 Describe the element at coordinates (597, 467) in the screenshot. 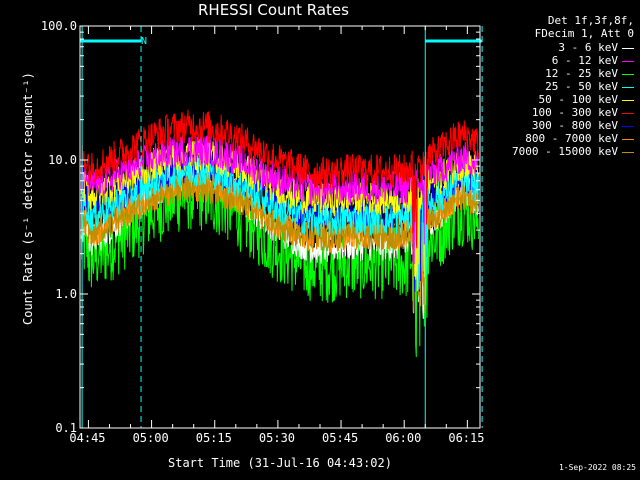

I see `footer-timestamp: 1-Sep-2022 08:25` at that location.